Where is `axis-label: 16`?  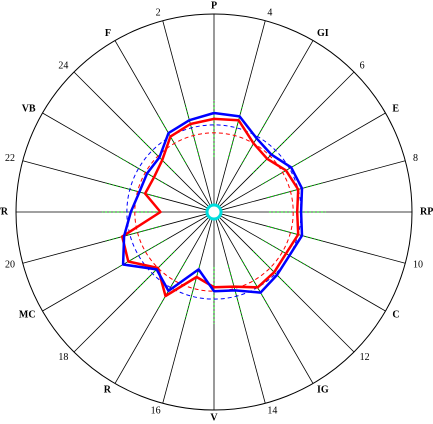
axis-label: 16 is located at coordinates (156, 410).